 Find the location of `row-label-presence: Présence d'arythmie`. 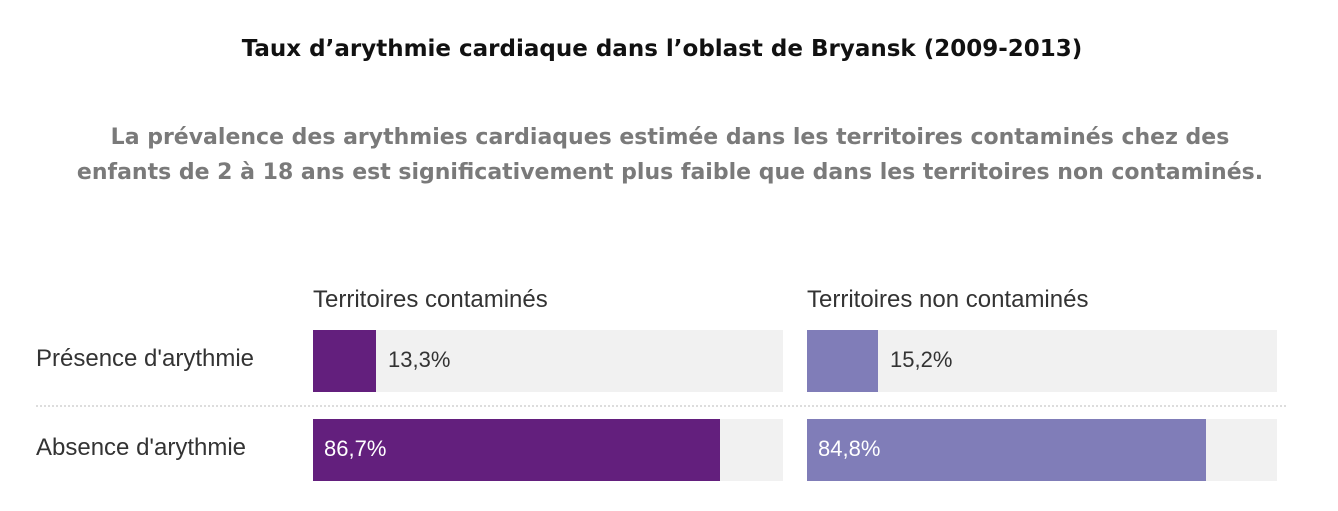

row-label-presence: Présence d'arythmie is located at coordinates (145, 358).